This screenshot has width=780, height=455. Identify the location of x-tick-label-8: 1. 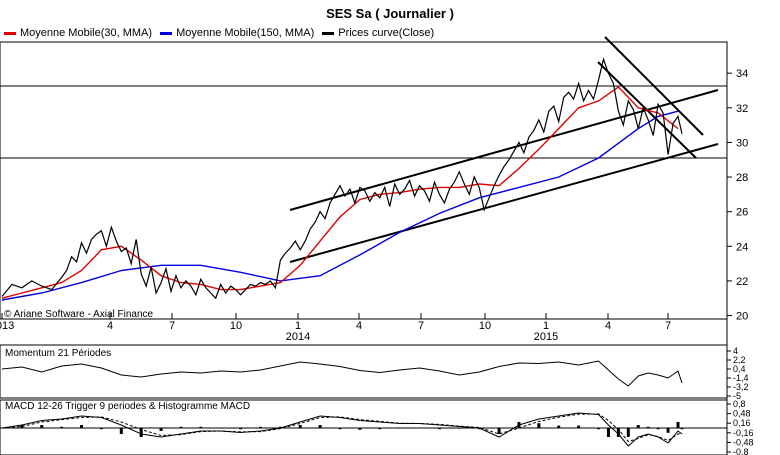
(546, 326).